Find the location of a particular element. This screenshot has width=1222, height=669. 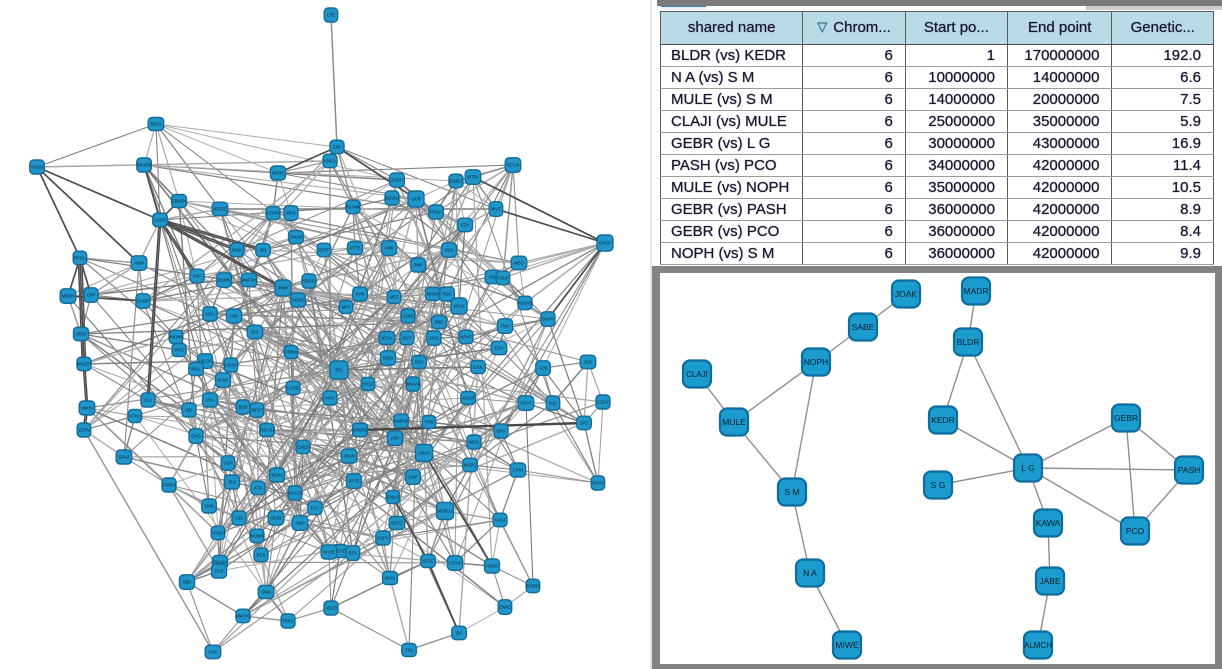

svg-text: WUWM is located at coordinates (257, 536).